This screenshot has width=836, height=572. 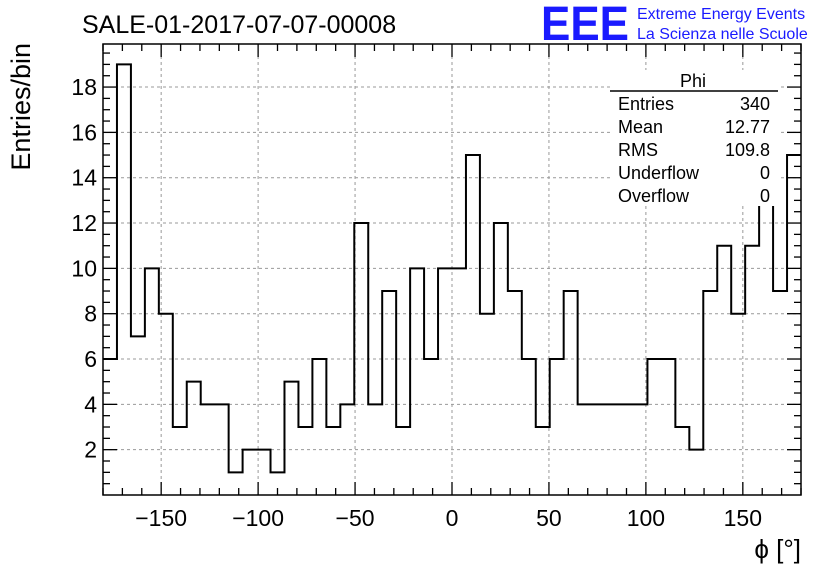 I want to click on chart-title: SALE-01-2017-07-07-00008, so click(x=239, y=25).